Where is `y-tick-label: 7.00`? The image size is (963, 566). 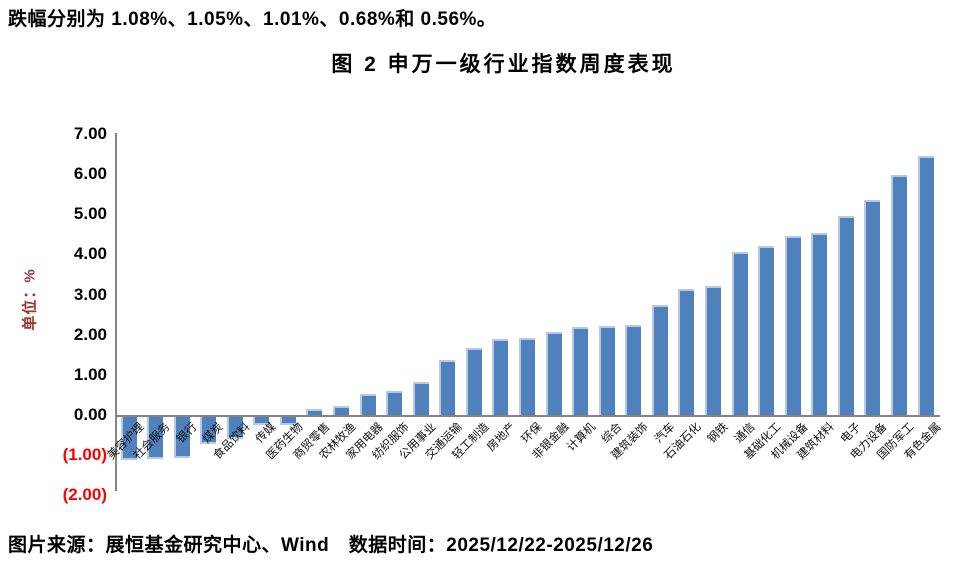 y-tick-label: 7.00 is located at coordinates (90, 134).